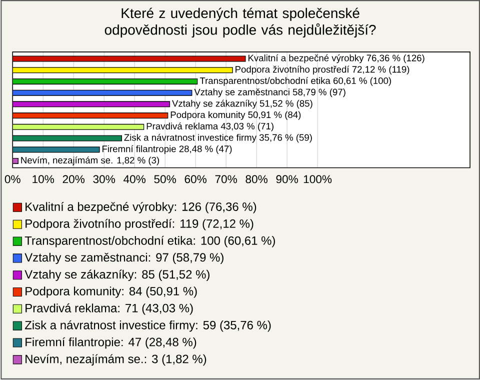  Describe the element at coordinates (165, 179) in the screenshot. I see `x-tick-label: 50%` at that location.